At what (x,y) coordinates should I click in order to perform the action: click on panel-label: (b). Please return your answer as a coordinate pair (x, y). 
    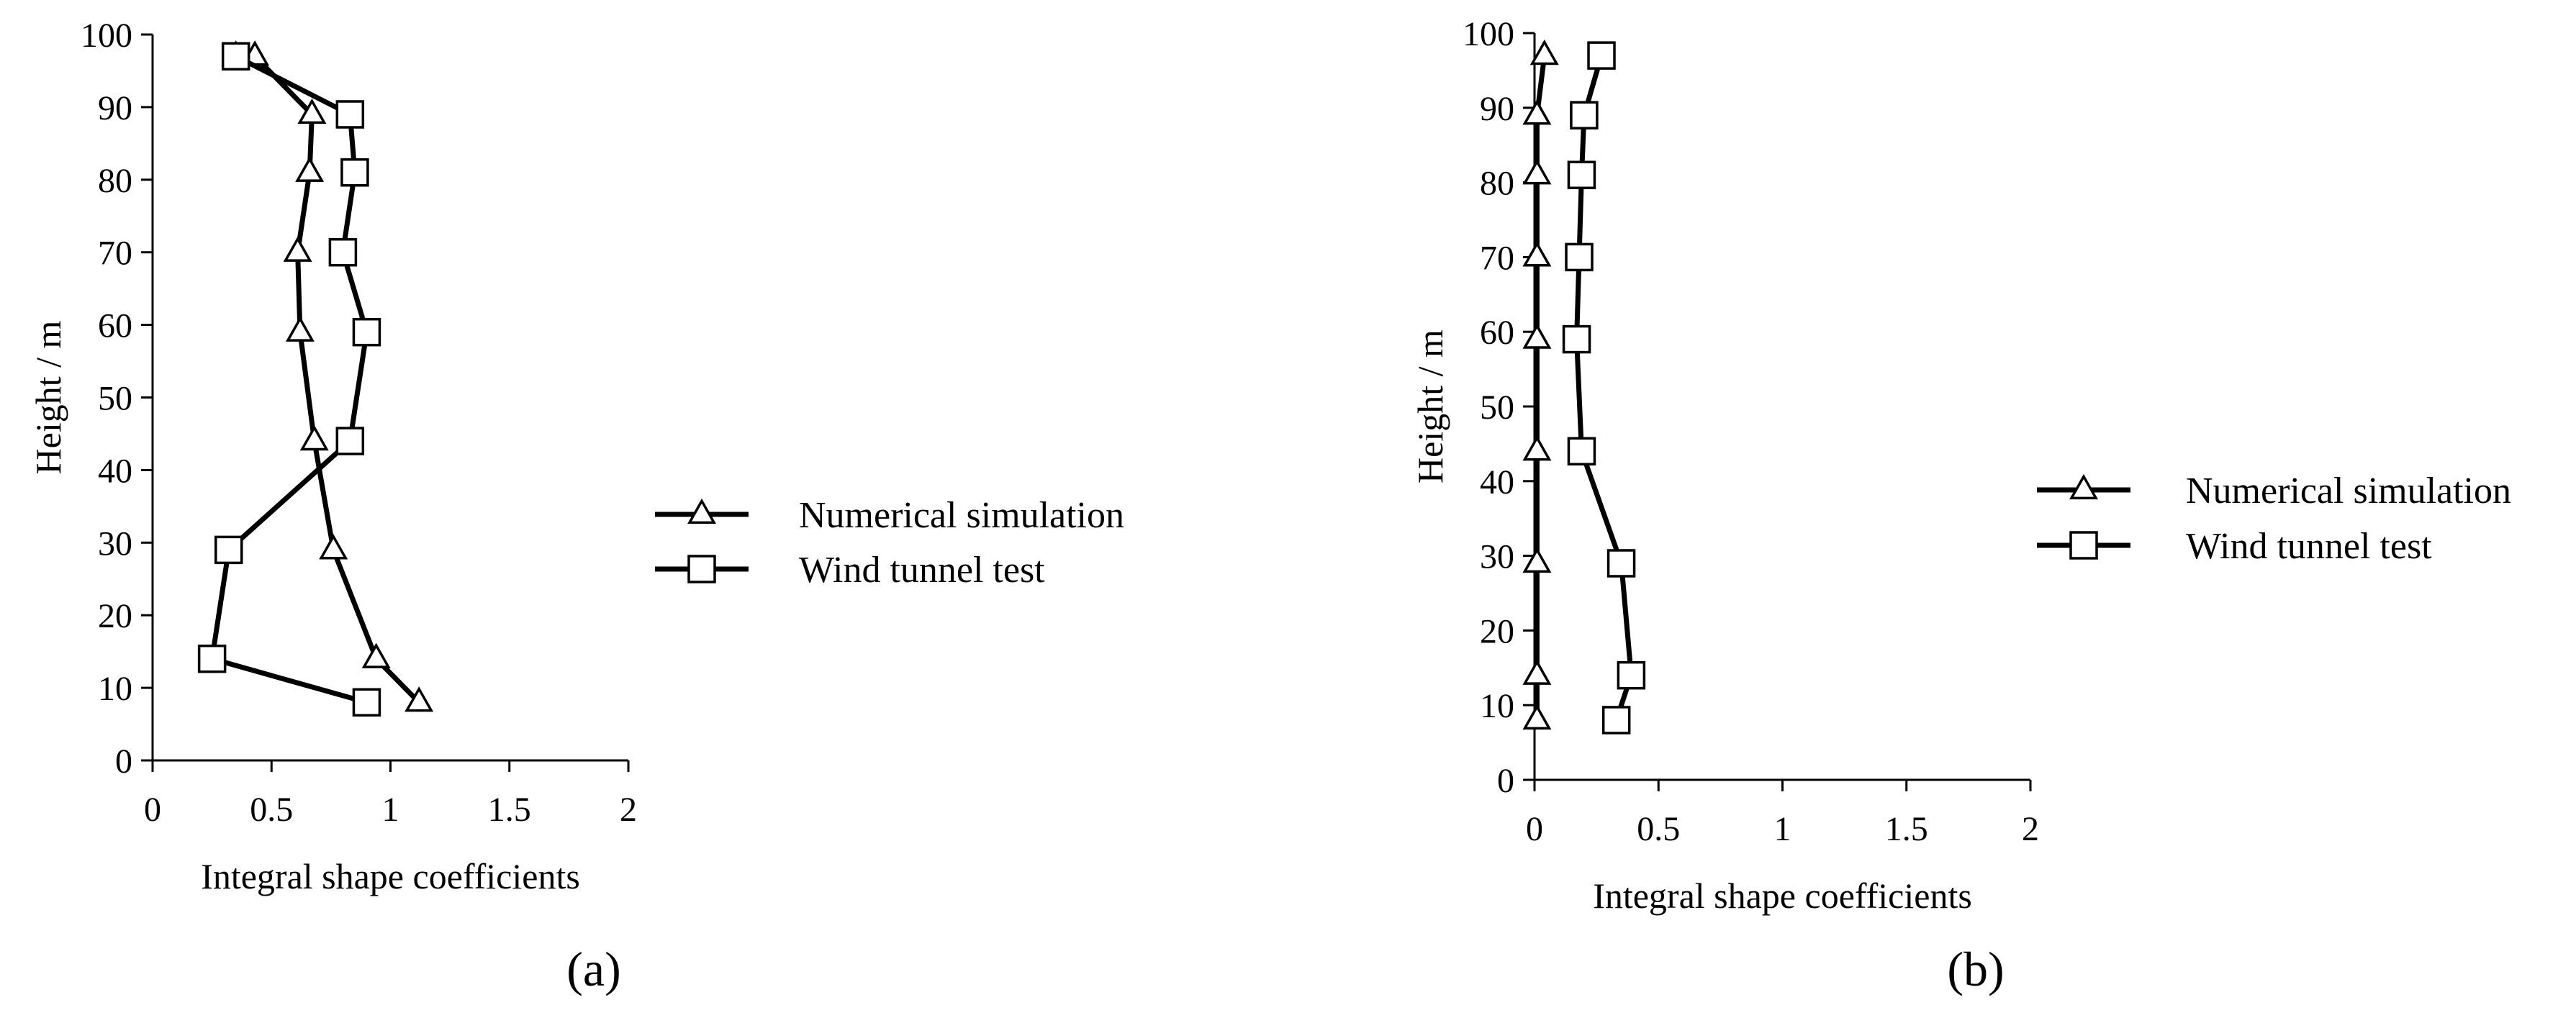
    Looking at the image, I should click on (1975, 969).